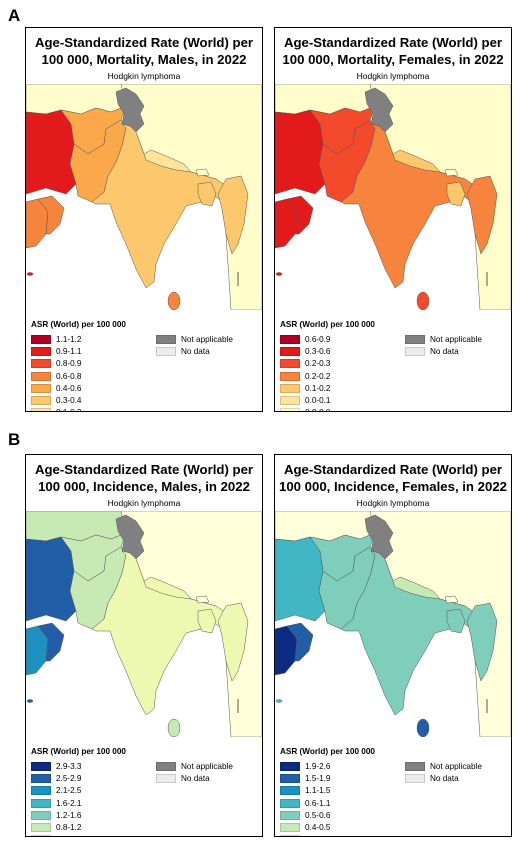 The height and width of the screenshot is (843, 520). I want to click on legend-item: 0.4-0.5, so click(305, 827).